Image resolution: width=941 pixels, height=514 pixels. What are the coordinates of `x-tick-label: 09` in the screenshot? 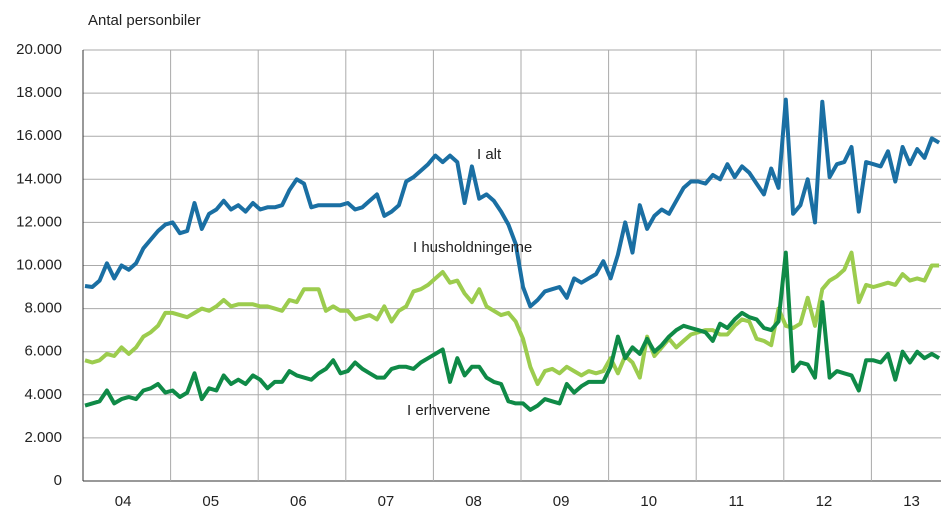 It's located at (561, 501).